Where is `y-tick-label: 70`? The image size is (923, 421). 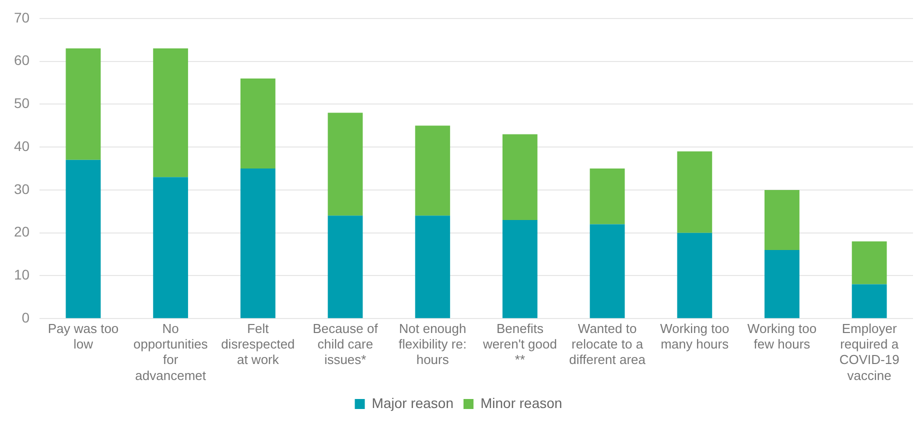
y-tick-label: 70 is located at coordinates (22, 17).